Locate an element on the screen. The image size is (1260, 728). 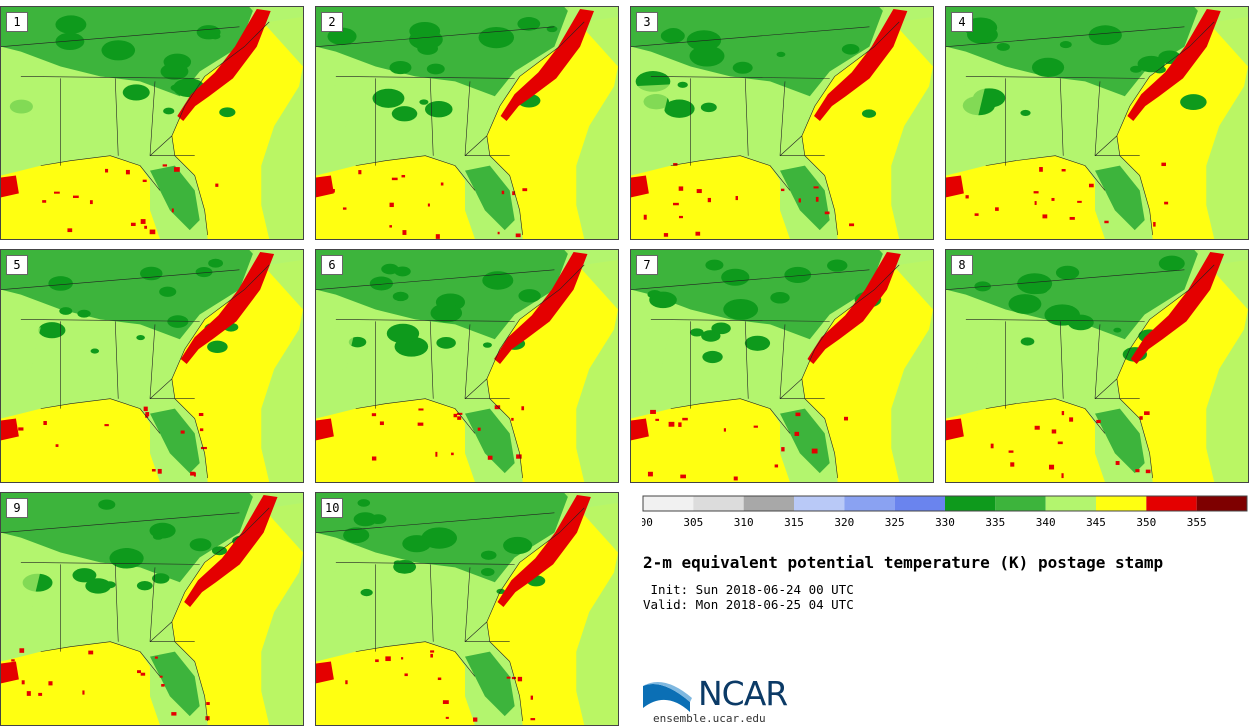
member-label: 7 is located at coordinates (647, 265).